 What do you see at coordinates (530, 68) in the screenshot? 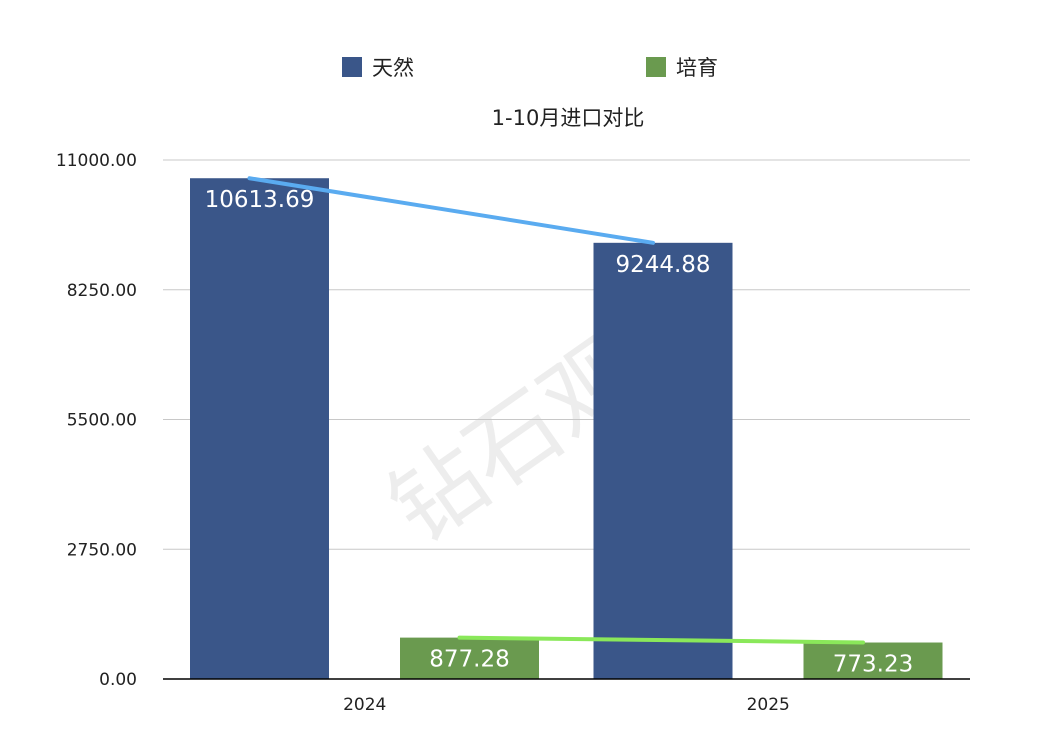
I see `legend: 天然 培育` at bounding box center [530, 68].